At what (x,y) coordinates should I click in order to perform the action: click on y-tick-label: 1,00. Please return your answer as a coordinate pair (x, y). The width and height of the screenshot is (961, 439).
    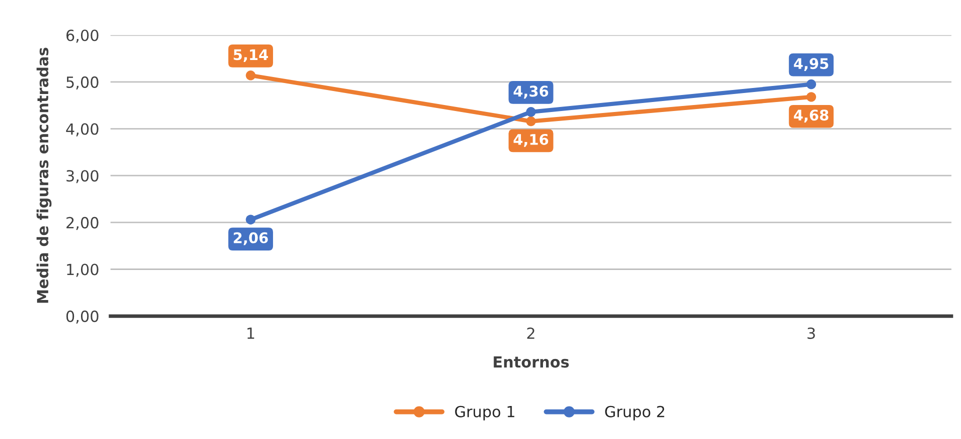
    Looking at the image, I should click on (82, 270).